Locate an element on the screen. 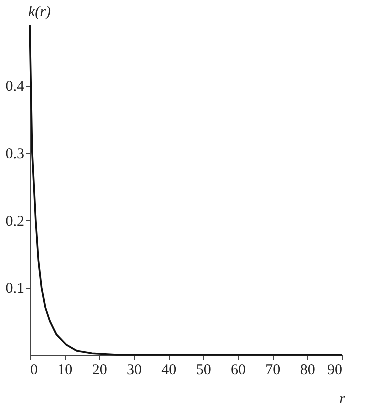 This screenshot has height=411, width=368. x-tick-label: 90 is located at coordinates (335, 370).